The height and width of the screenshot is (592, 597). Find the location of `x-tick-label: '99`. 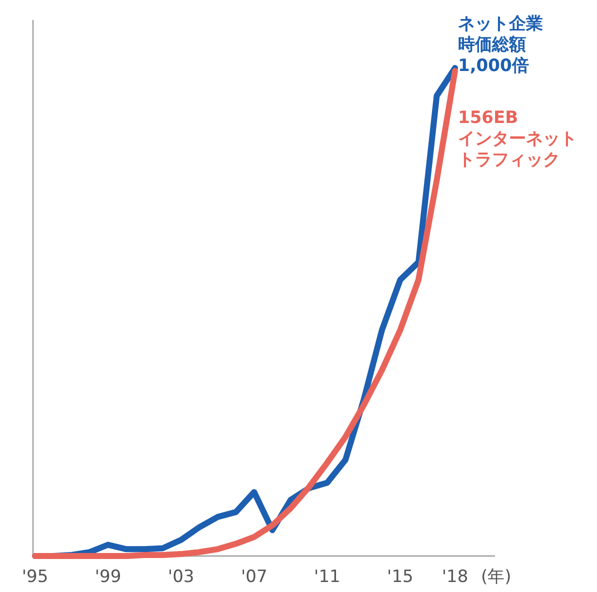

x-tick-label: '99 is located at coordinates (108, 577).